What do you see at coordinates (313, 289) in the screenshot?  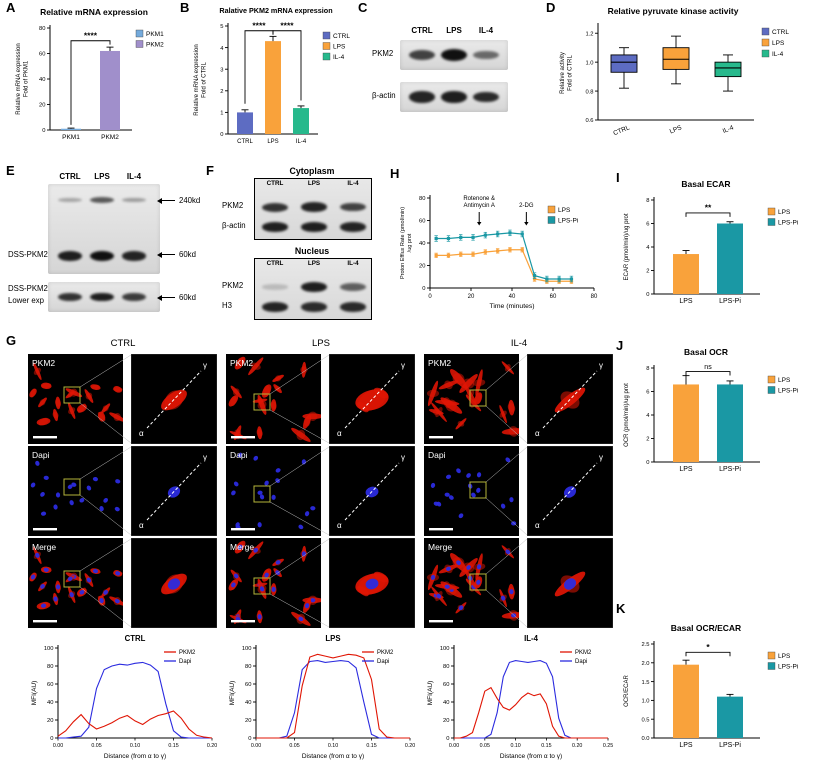 I see `blot-box: CTRL LPS IL-4` at bounding box center [313, 289].